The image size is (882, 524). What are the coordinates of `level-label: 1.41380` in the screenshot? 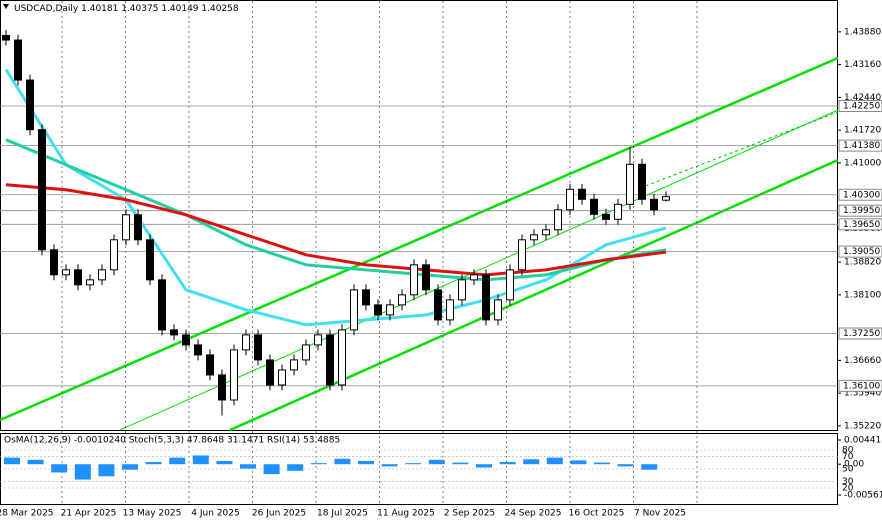 It's located at (861, 146).